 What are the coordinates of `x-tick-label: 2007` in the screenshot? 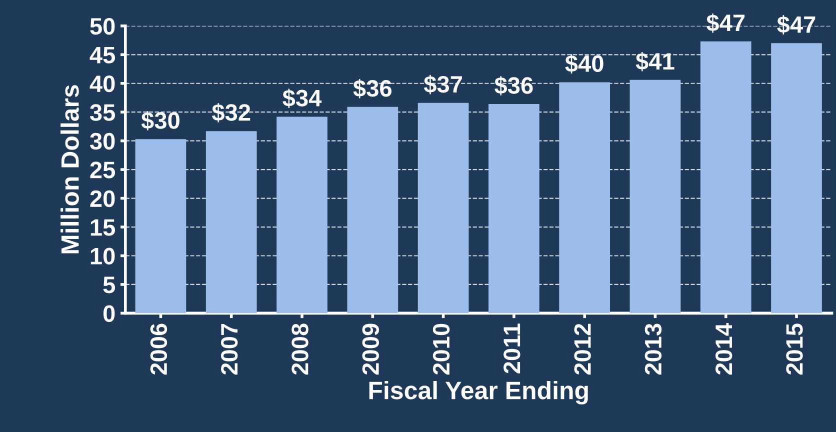 It's located at (229, 349).